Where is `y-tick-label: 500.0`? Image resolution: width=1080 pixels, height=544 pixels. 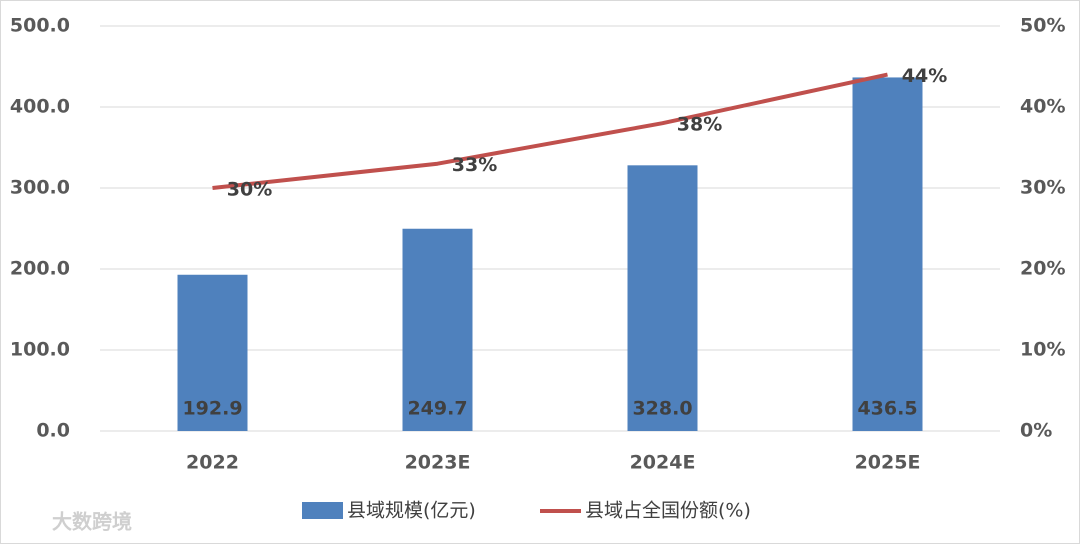
y-tick-label: 500.0 is located at coordinates (40, 26).